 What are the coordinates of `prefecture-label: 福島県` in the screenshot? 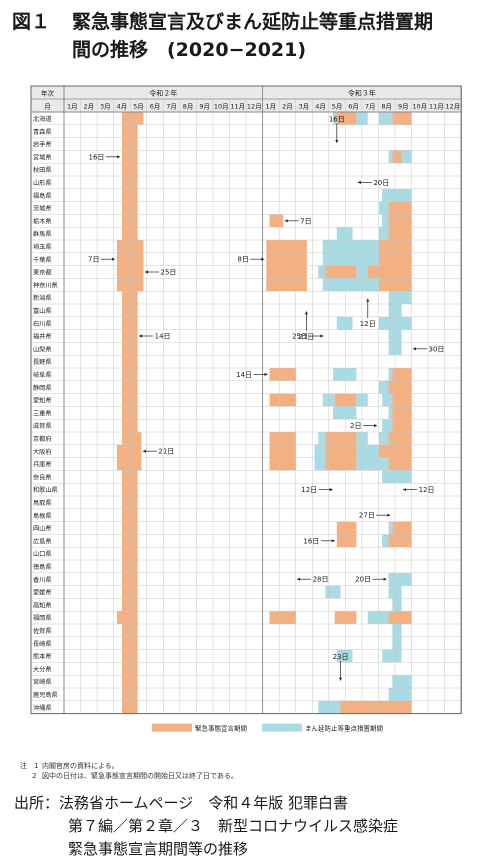 It's located at (42, 196).